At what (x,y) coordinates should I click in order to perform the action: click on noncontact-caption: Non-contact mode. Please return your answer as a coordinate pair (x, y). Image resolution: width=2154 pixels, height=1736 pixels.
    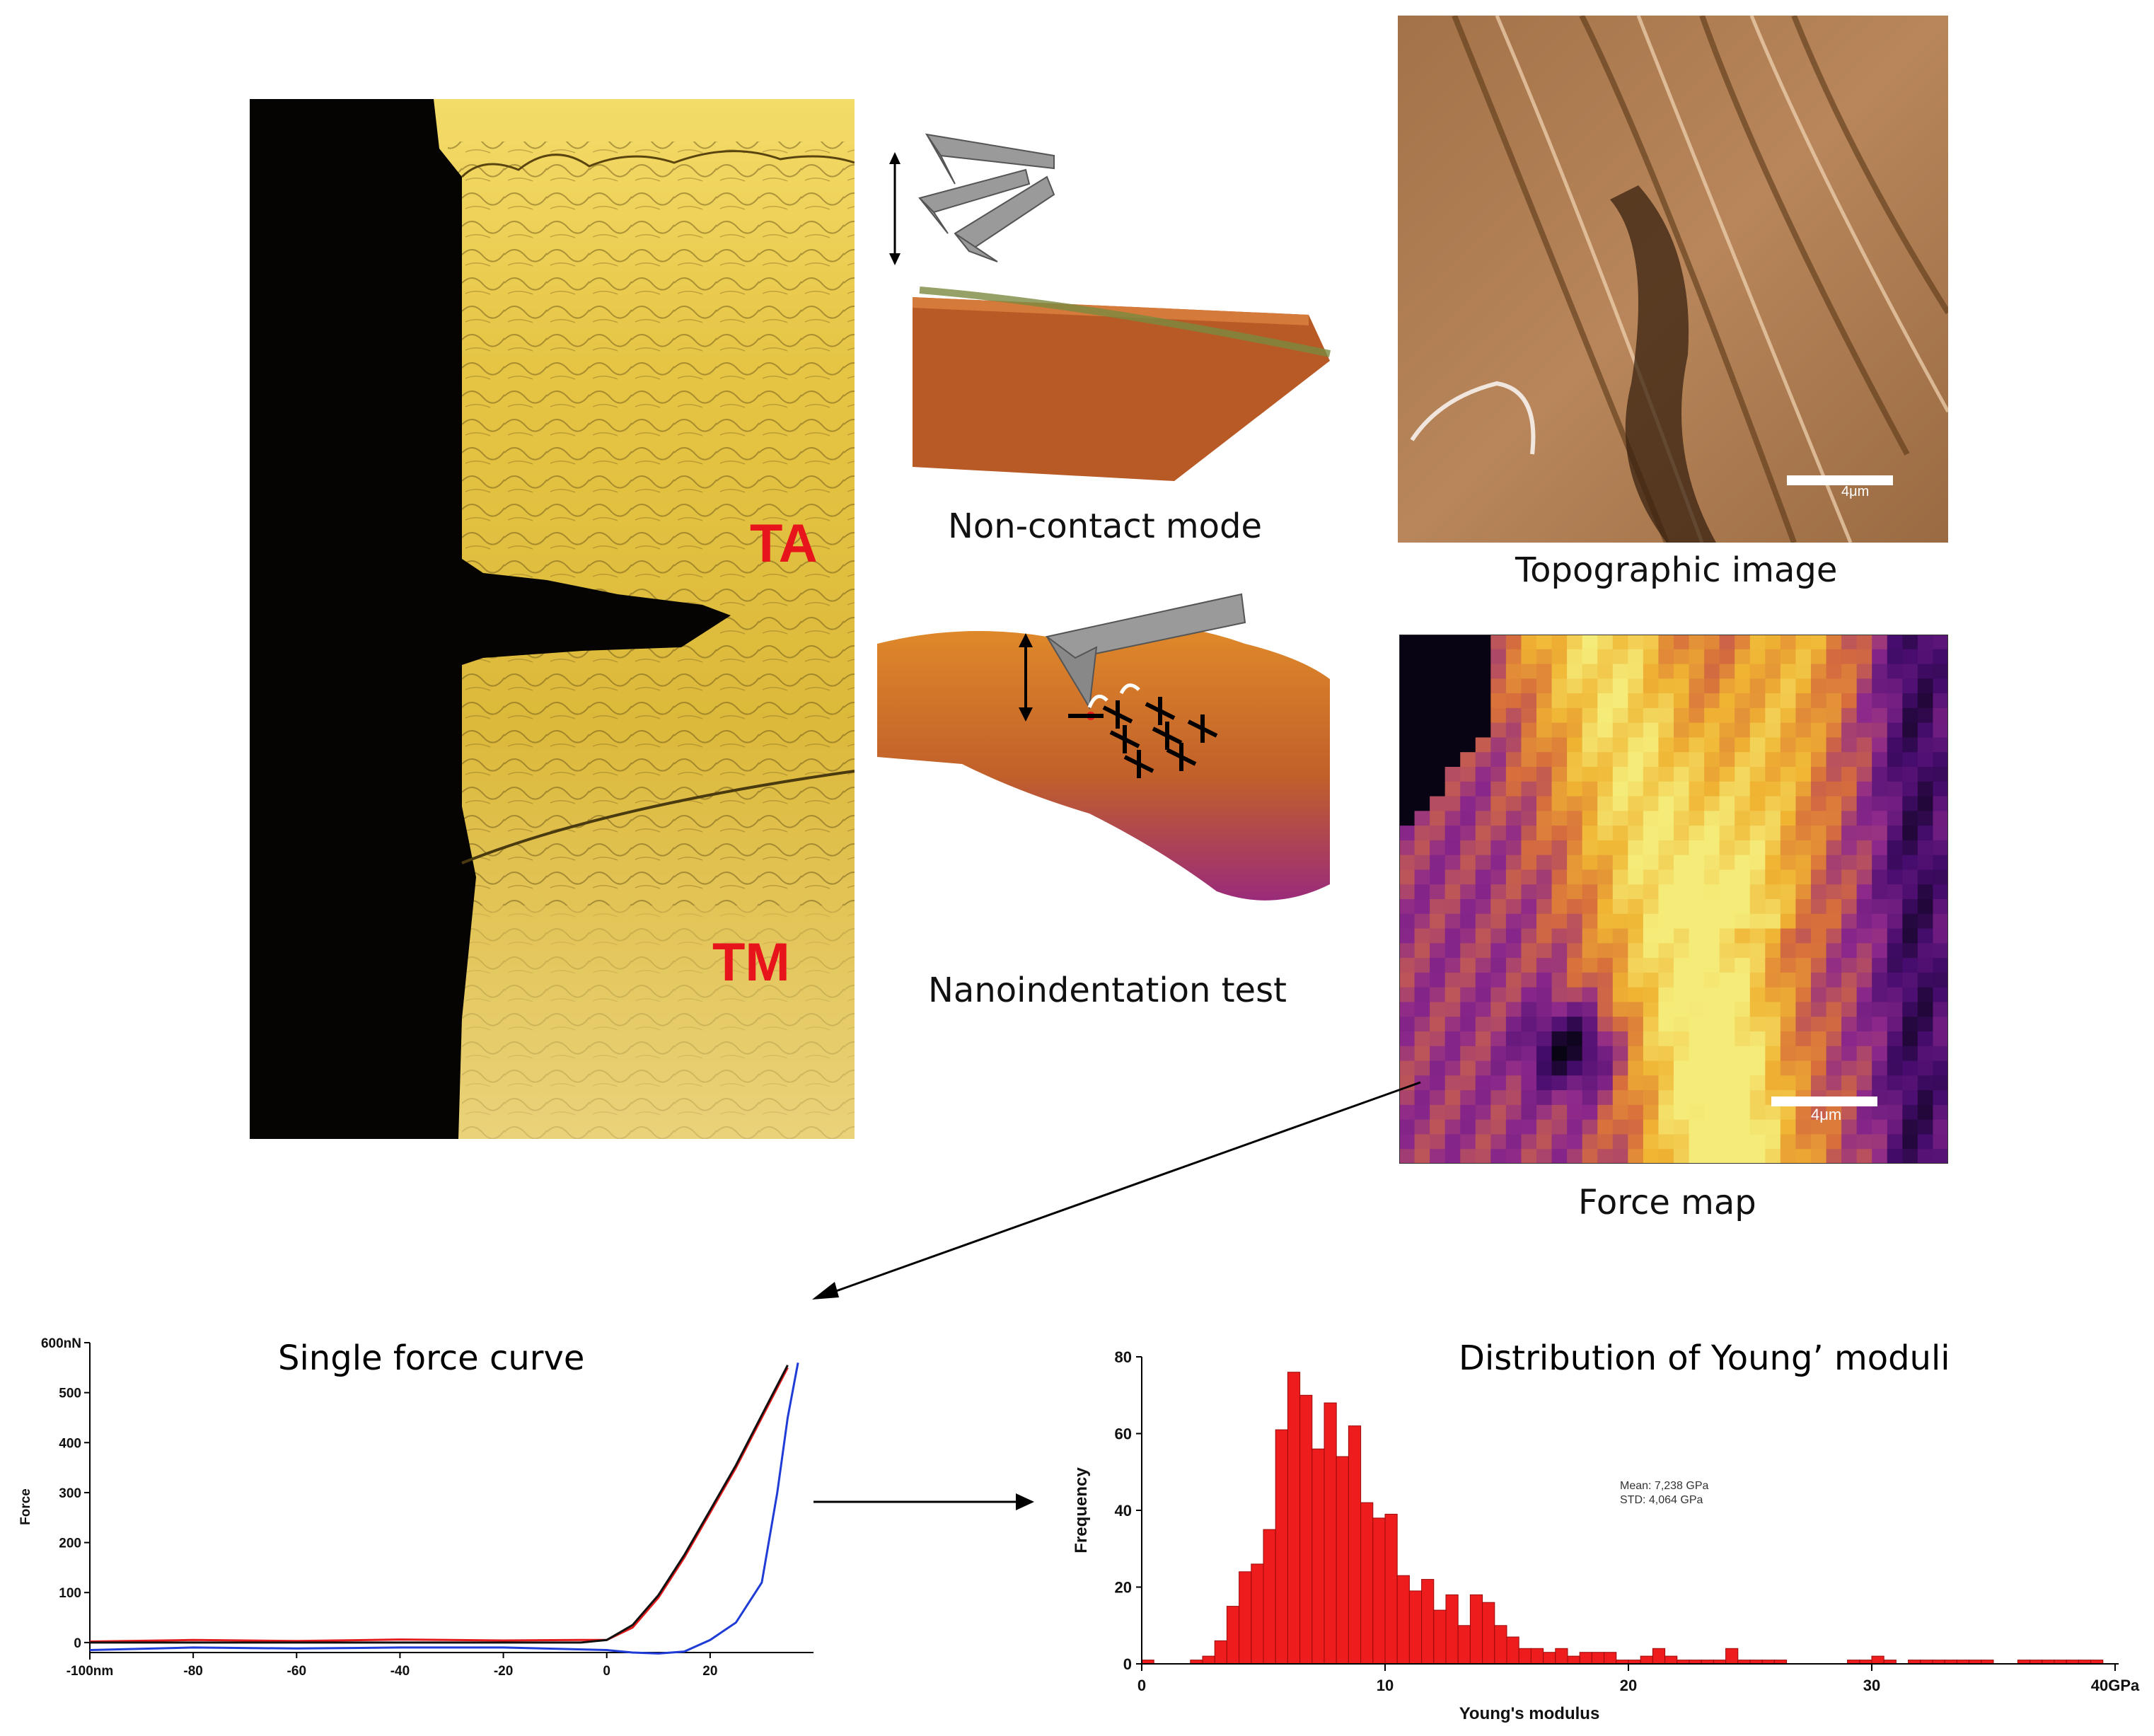
    Looking at the image, I should click on (1105, 526).